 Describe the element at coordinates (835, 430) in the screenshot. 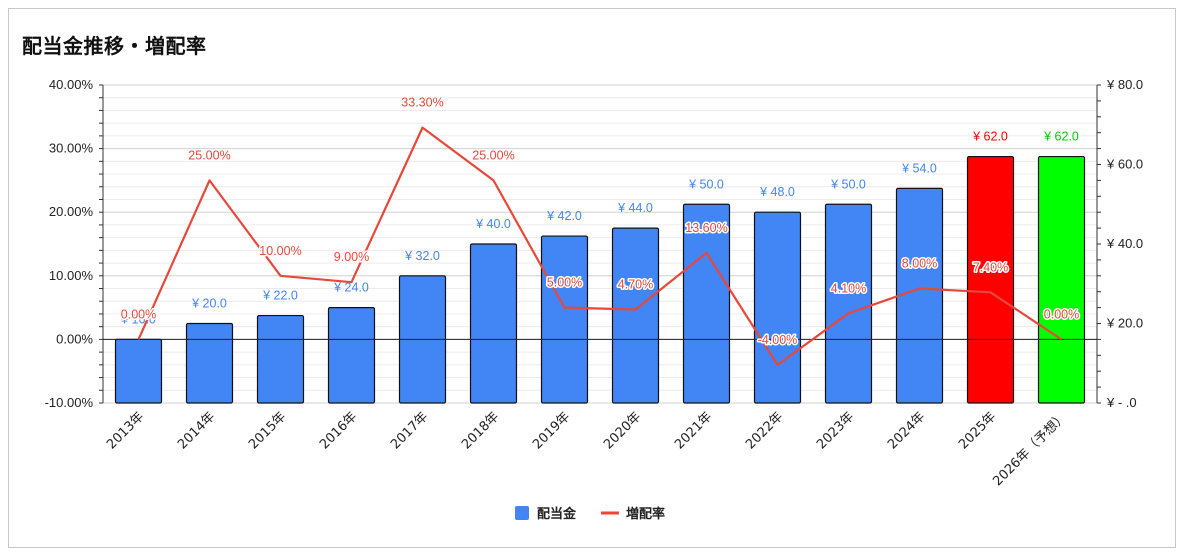

I see `x-tick-label: 2023年` at that location.